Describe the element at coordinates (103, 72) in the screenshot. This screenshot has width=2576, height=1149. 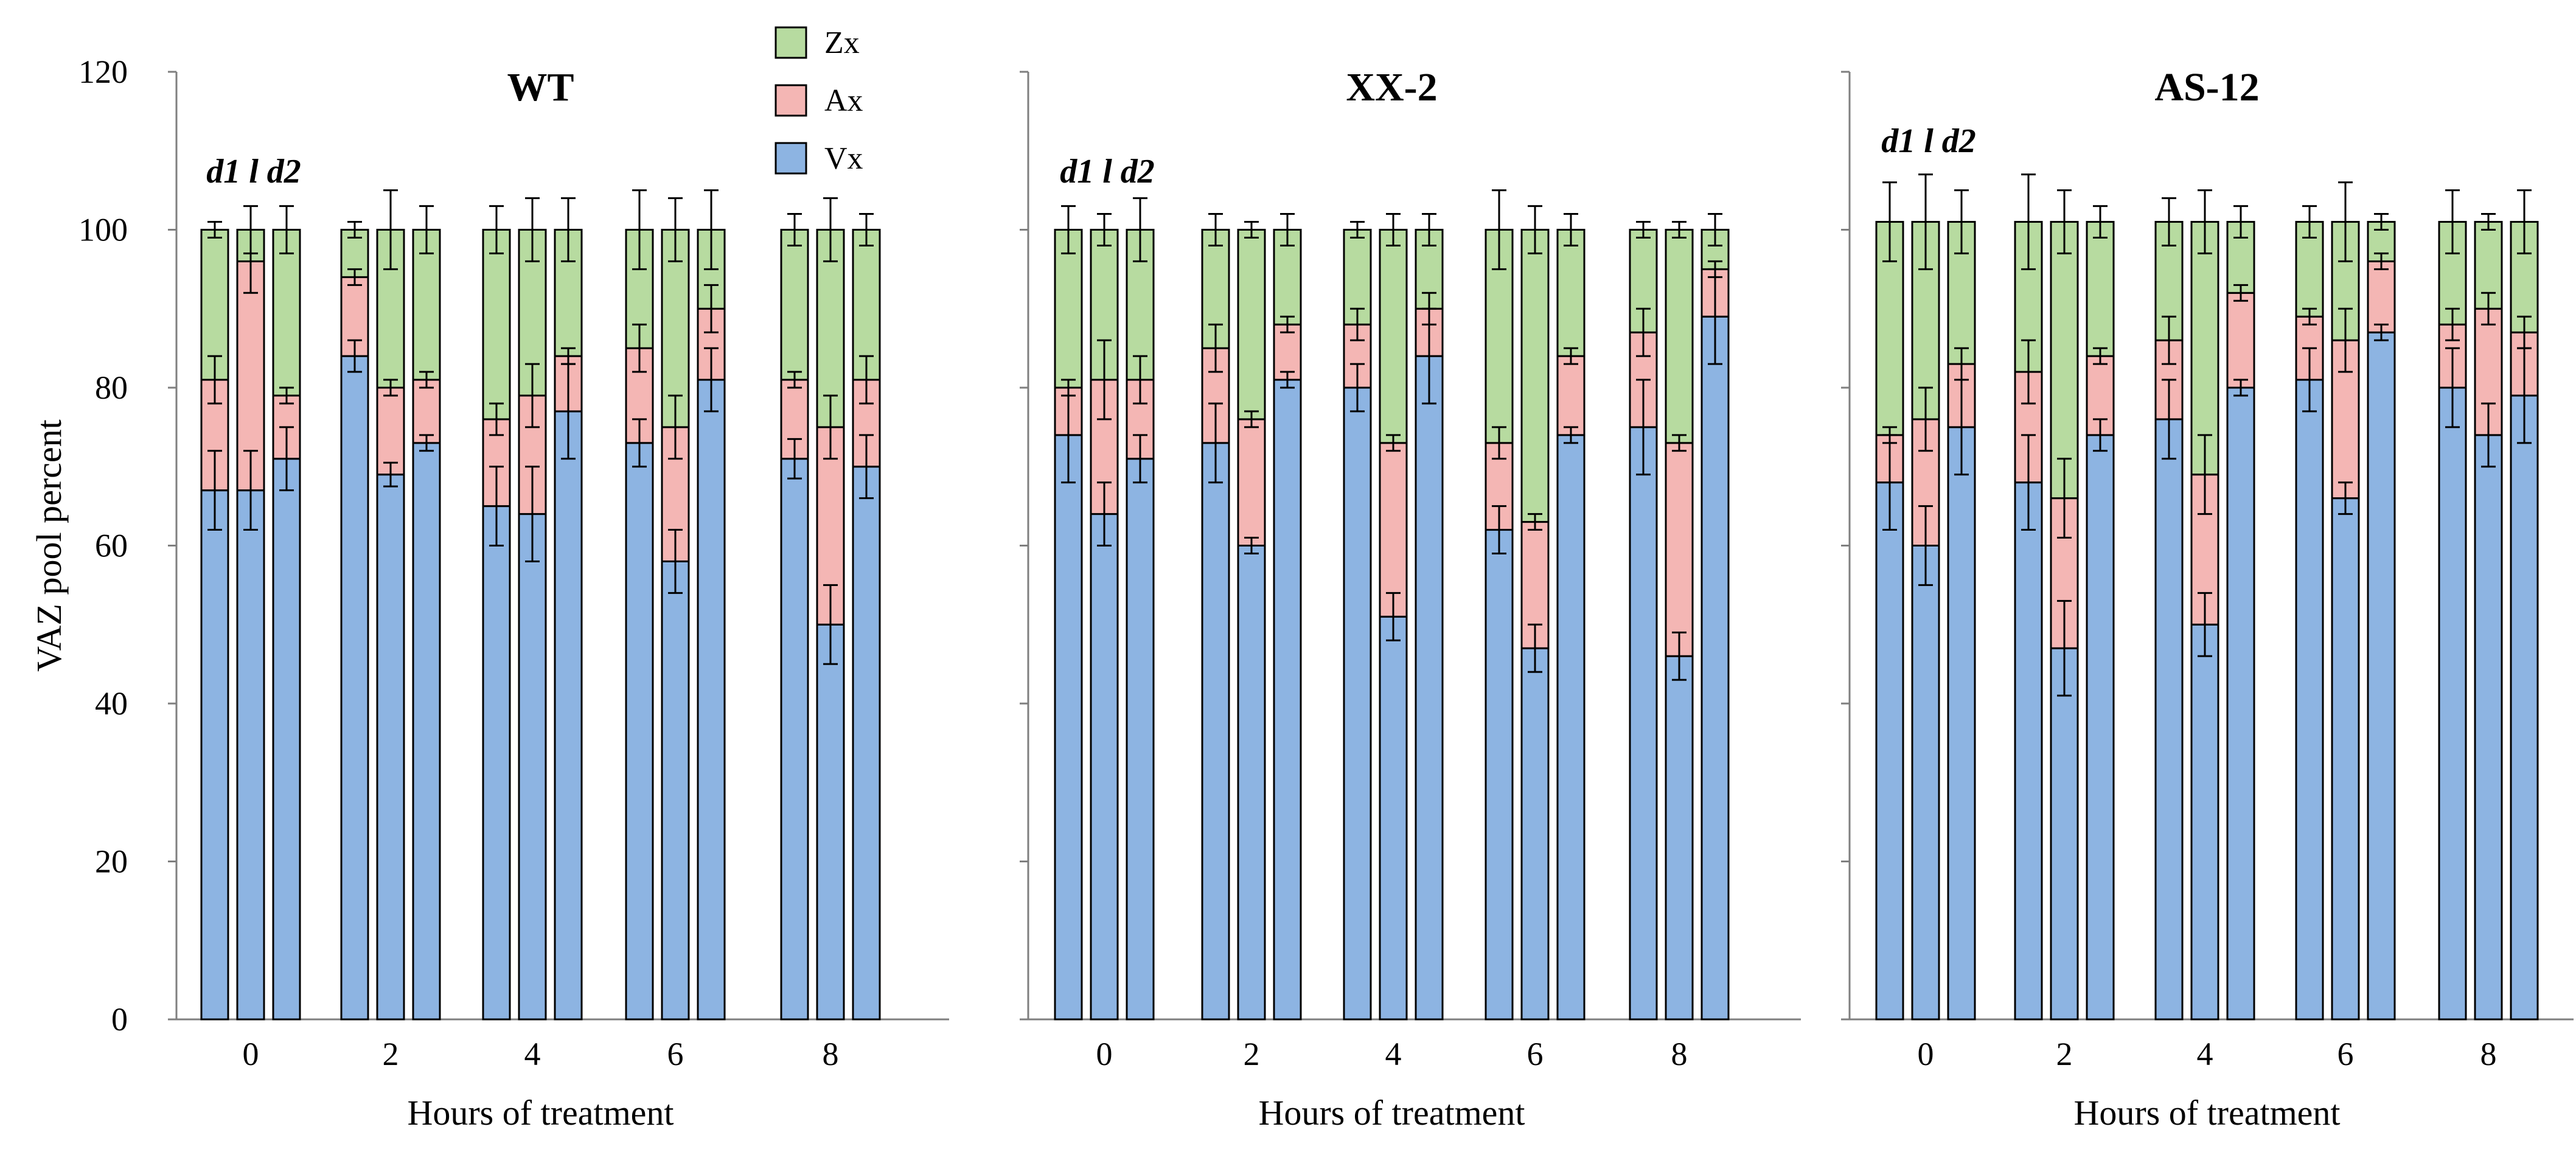
I see `y-tick-label: 120` at that location.